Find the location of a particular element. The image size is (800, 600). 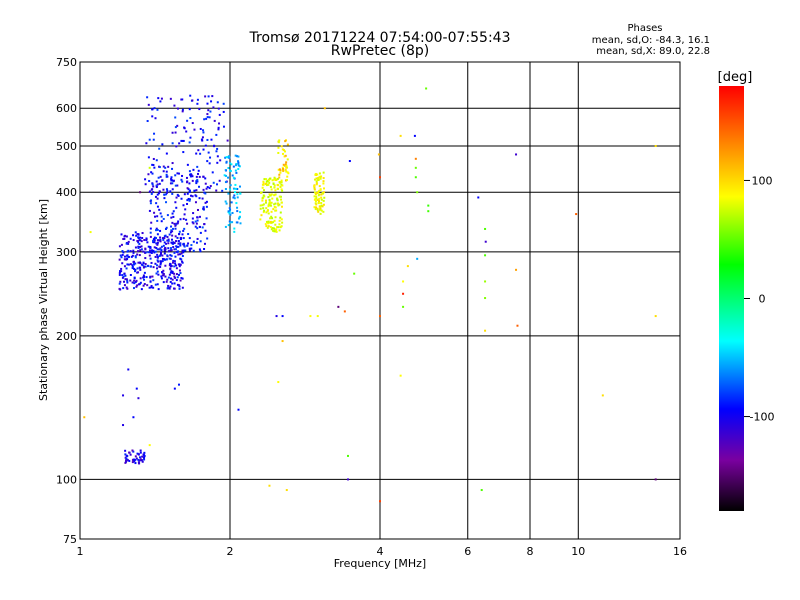

y-tick-label: 100 is located at coordinates (66, 479).